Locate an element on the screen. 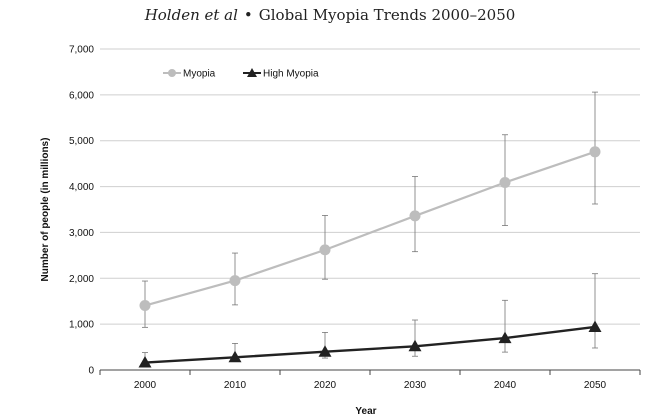 Image resolution: width=660 pixels, height=417 pixels. y-tick-label: 2,000 is located at coordinates (81, 279).